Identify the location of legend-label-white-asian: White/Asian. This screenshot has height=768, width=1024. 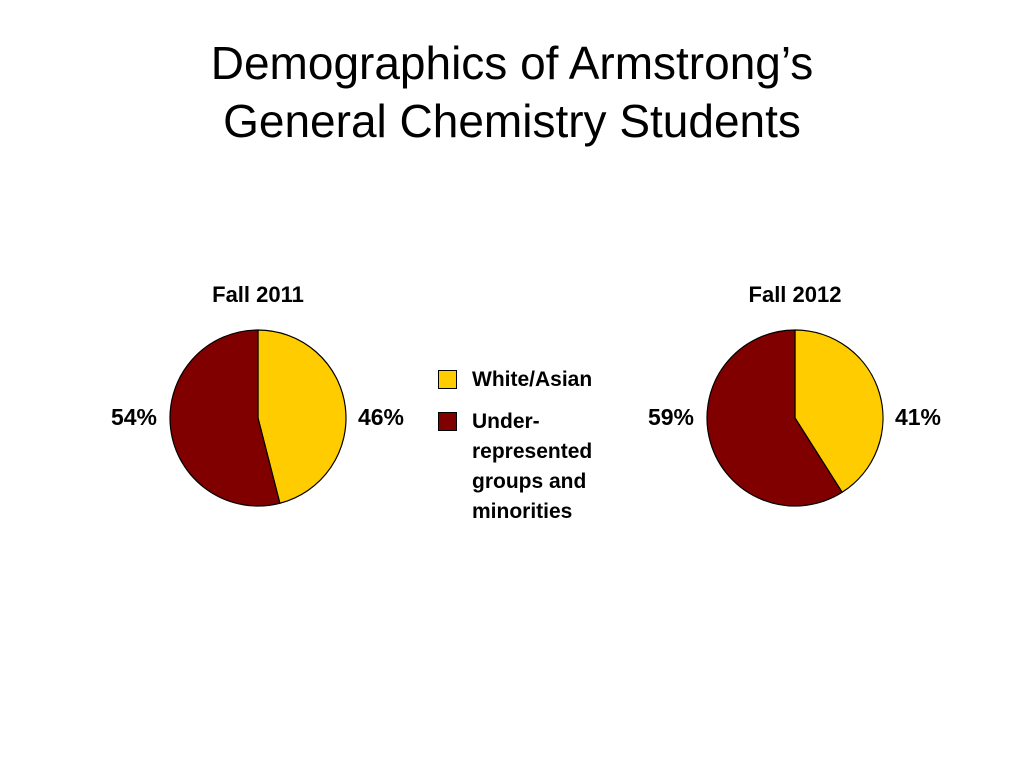
(532, 379).